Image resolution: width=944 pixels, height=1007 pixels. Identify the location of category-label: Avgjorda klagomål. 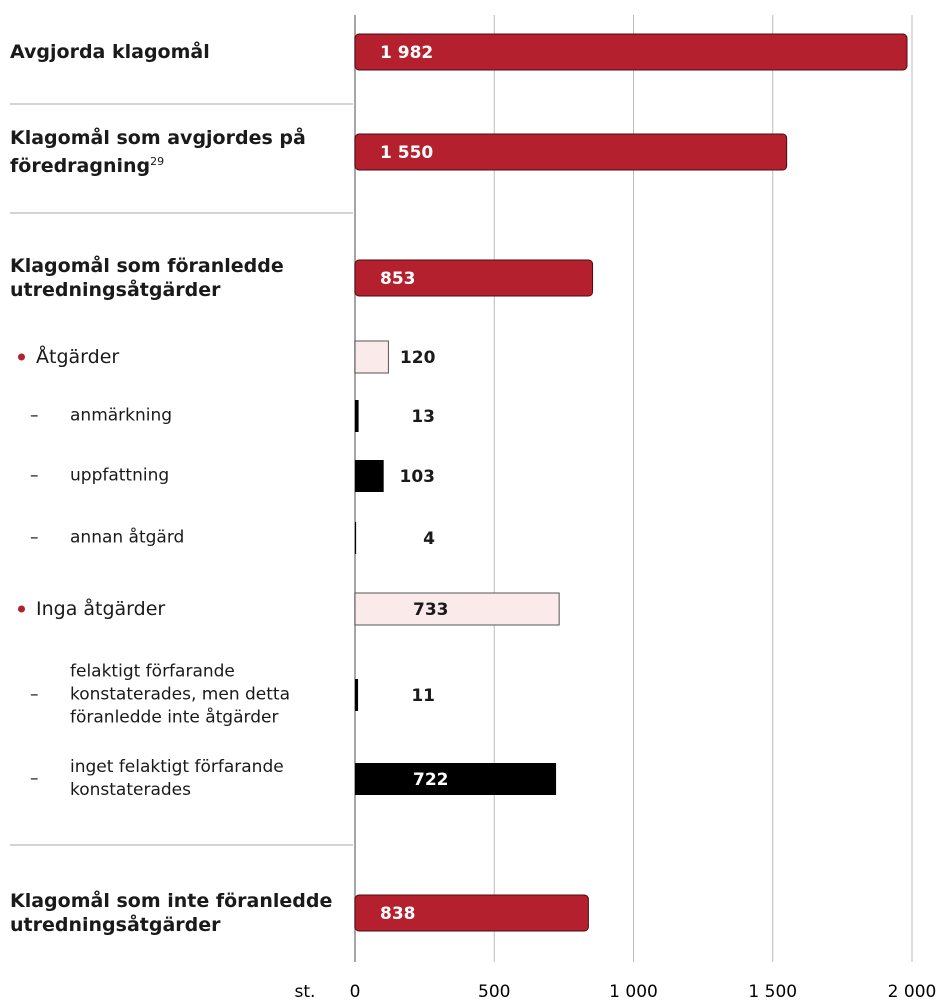
(175, 52).